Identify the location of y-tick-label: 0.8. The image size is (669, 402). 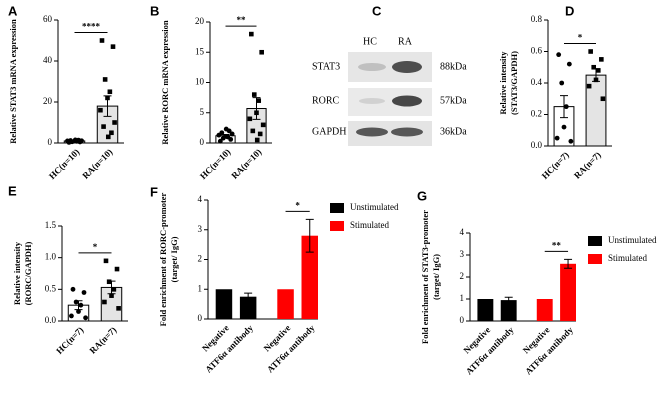
(537, 19).